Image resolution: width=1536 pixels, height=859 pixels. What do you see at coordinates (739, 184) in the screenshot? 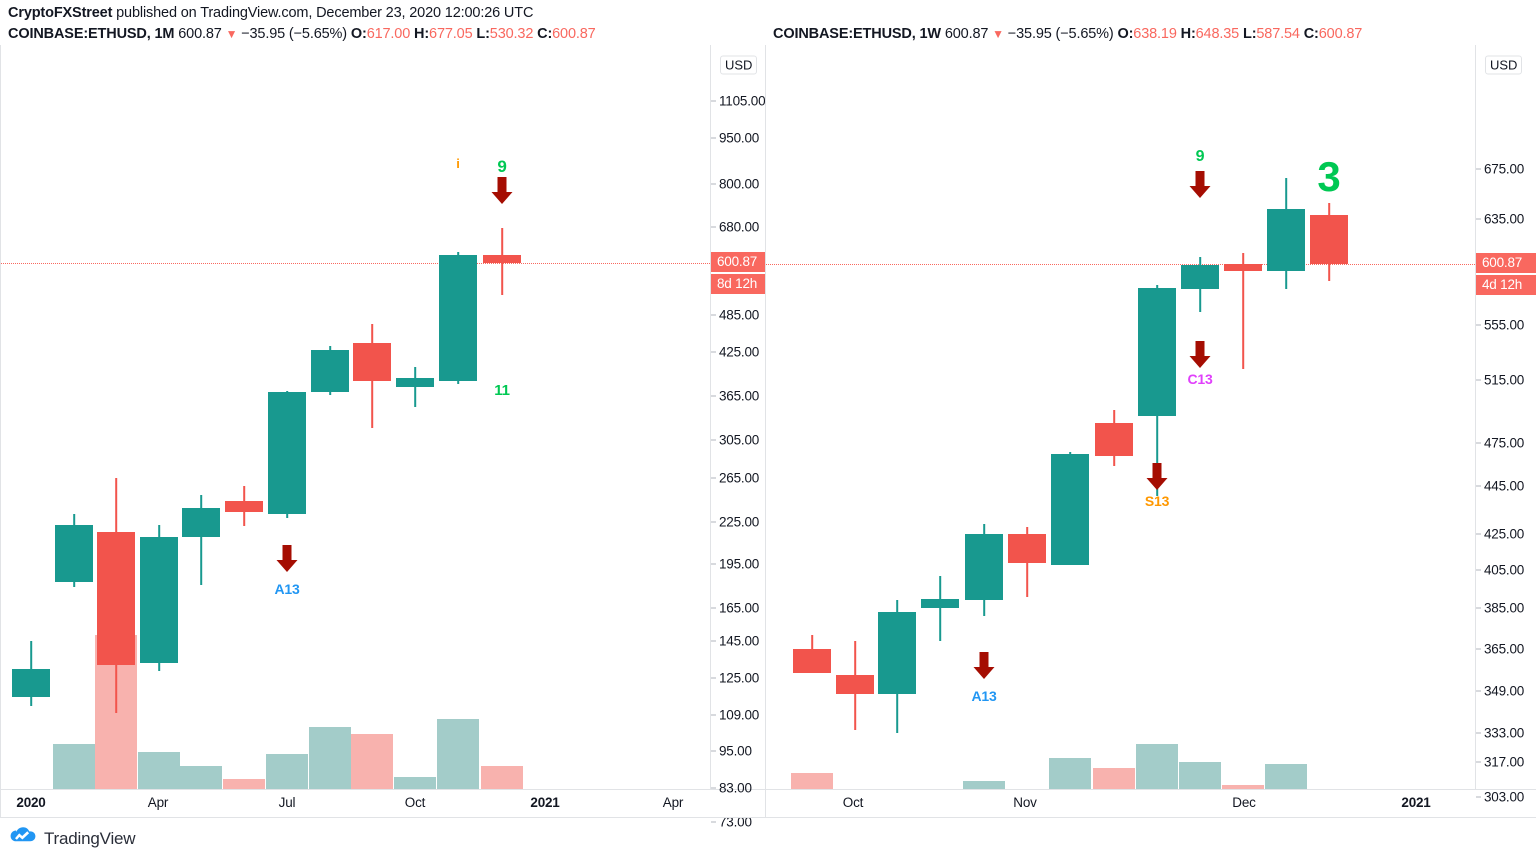
I see `axis-tick-label: 800.00` at bounding box center [739, 184].